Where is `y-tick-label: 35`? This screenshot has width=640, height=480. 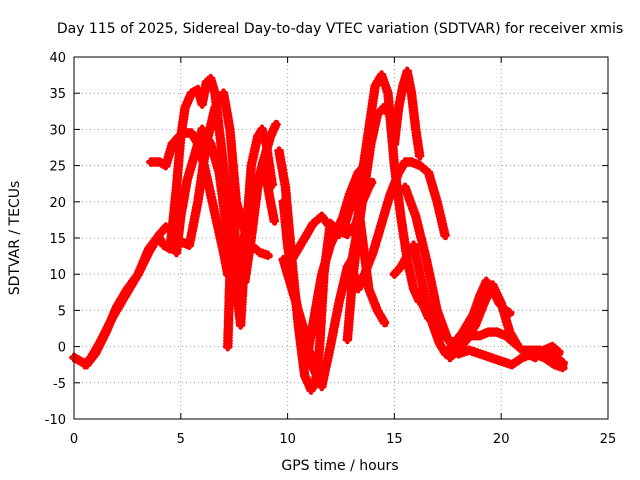 y-tick-label: 35 is located at coordinates (57, 94).